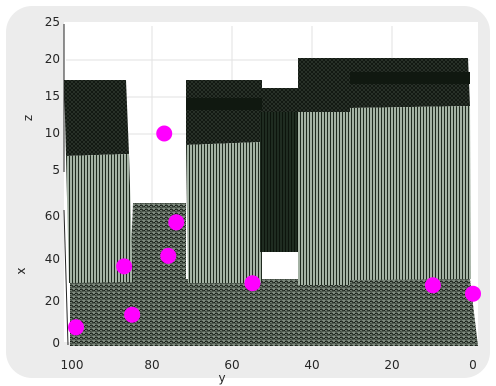 This screenshot has width=496, height=386. What do you see at coordinates (52, 59) in the screenshot?
I see `z-tick-label: 20` at bounding box center [52, 59].